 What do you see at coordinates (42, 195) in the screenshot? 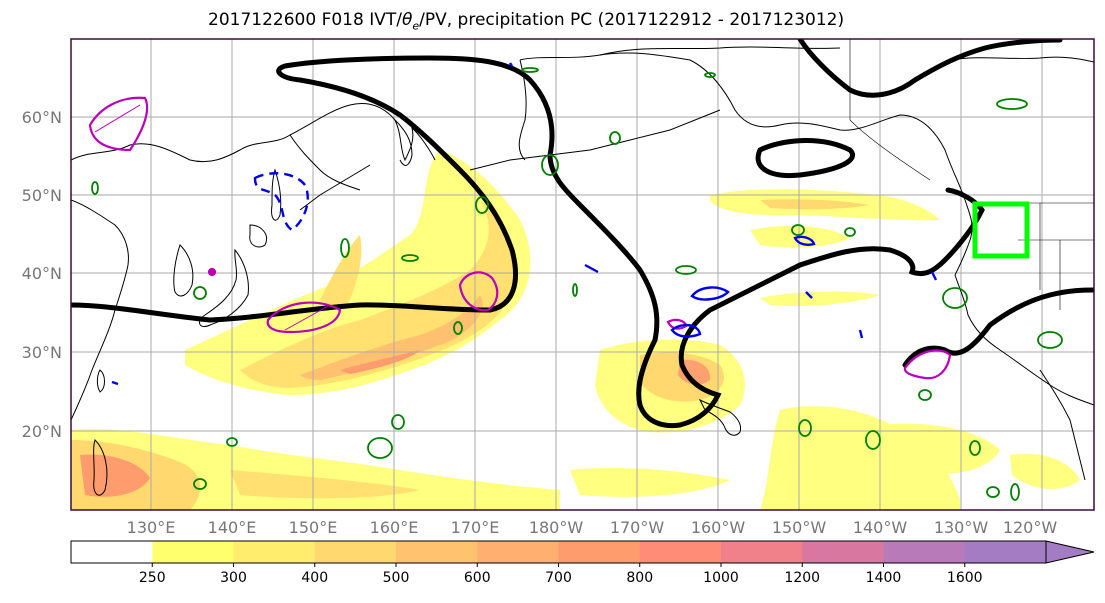
I see `lat-label: 50°N` at bounding box center [42, 195].